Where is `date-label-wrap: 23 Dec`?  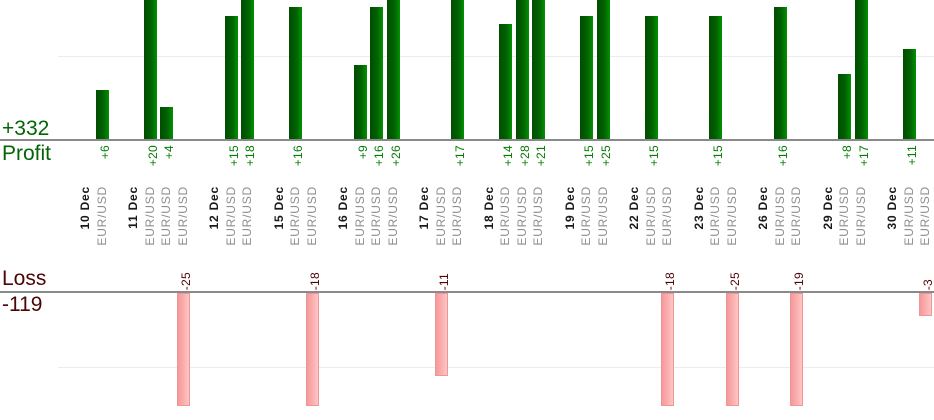 date-label-wrap: 23 Dec is located at coordinates (699, 208).